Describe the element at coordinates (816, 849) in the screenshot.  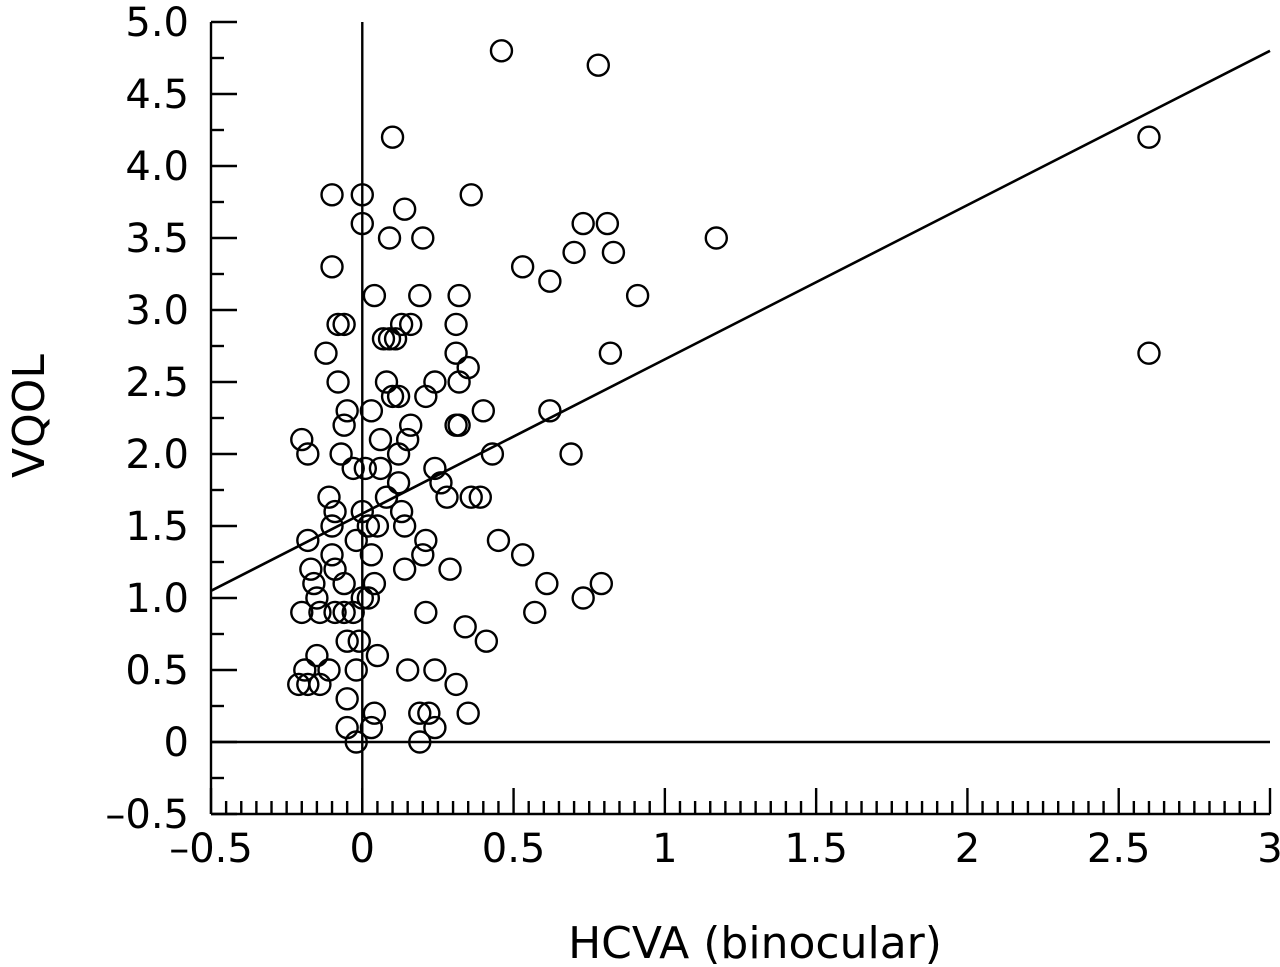
I see `x-tick-label: 1.5` at that location.